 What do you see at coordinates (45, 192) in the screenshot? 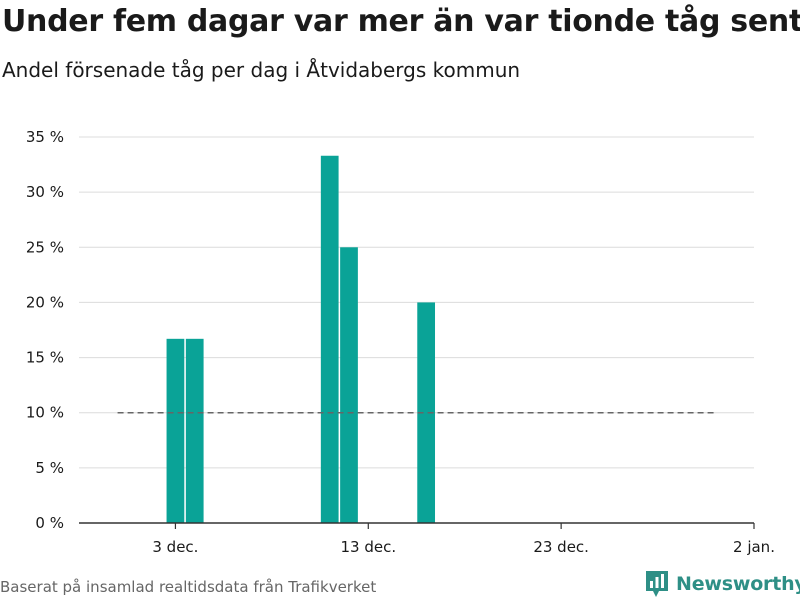
I see `y-tick-label: 30 %` at bounding box center [45, 192].